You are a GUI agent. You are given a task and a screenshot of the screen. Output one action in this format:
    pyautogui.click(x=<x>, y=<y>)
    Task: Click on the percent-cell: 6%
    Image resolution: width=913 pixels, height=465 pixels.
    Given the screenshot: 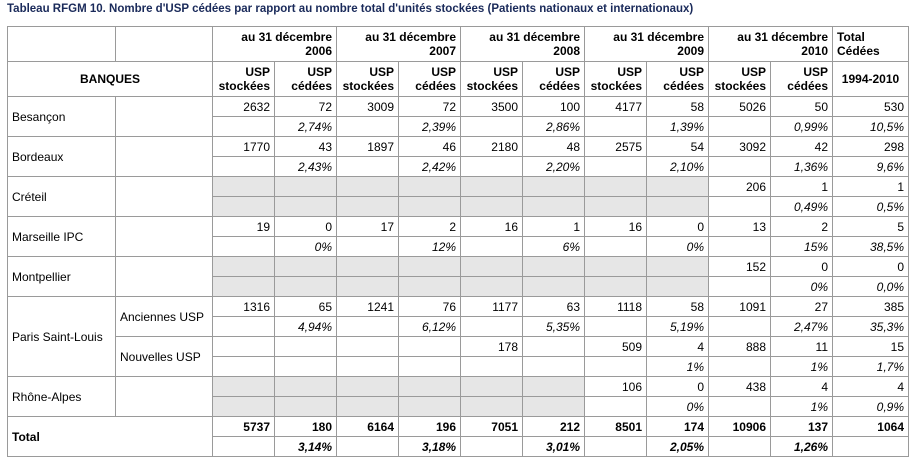 What is the action you would take?
    pyautogui.click(x=553, y=246)
    